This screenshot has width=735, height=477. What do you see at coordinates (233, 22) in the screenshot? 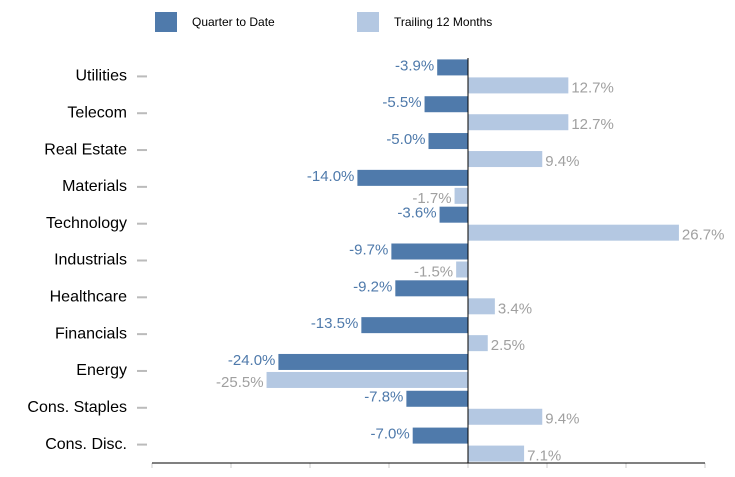
I see `legend-label: Quarter to Date` at bounding box center [233, 22].